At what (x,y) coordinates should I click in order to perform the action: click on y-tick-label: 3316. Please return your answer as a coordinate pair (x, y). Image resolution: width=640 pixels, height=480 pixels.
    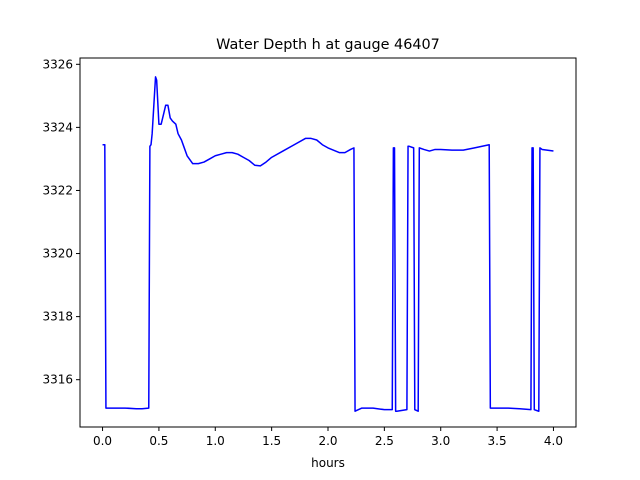
    Looking at the image, I should click on (57, 380).